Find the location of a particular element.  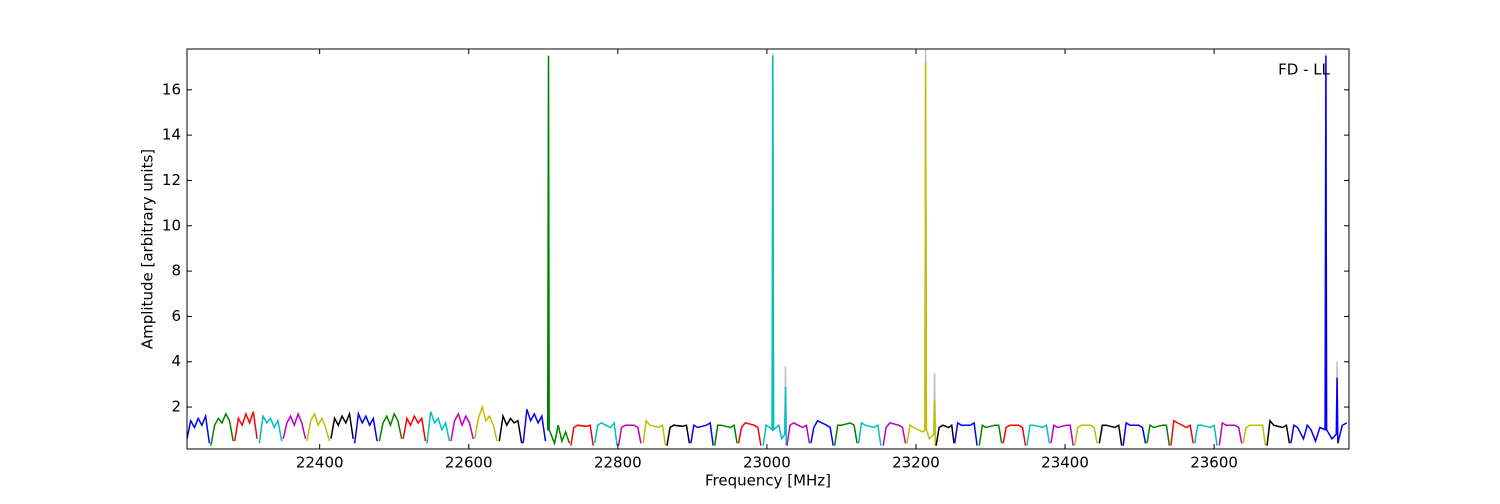

y-tick-label: 16 is located at coordinates (171, 89).